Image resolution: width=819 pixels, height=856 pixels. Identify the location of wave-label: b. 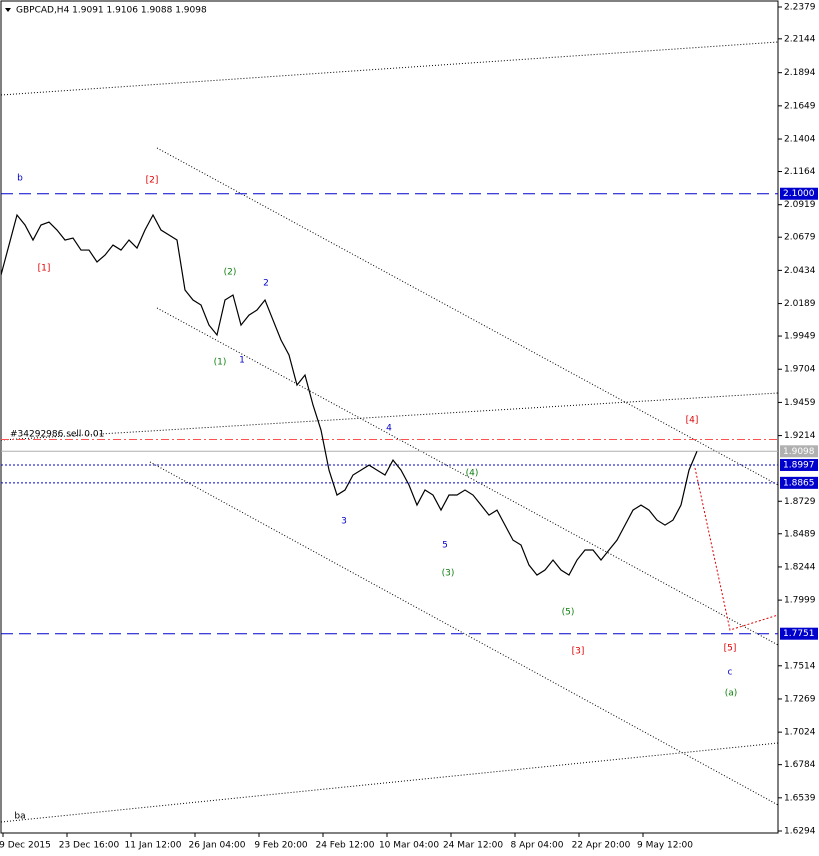
(20, 179).